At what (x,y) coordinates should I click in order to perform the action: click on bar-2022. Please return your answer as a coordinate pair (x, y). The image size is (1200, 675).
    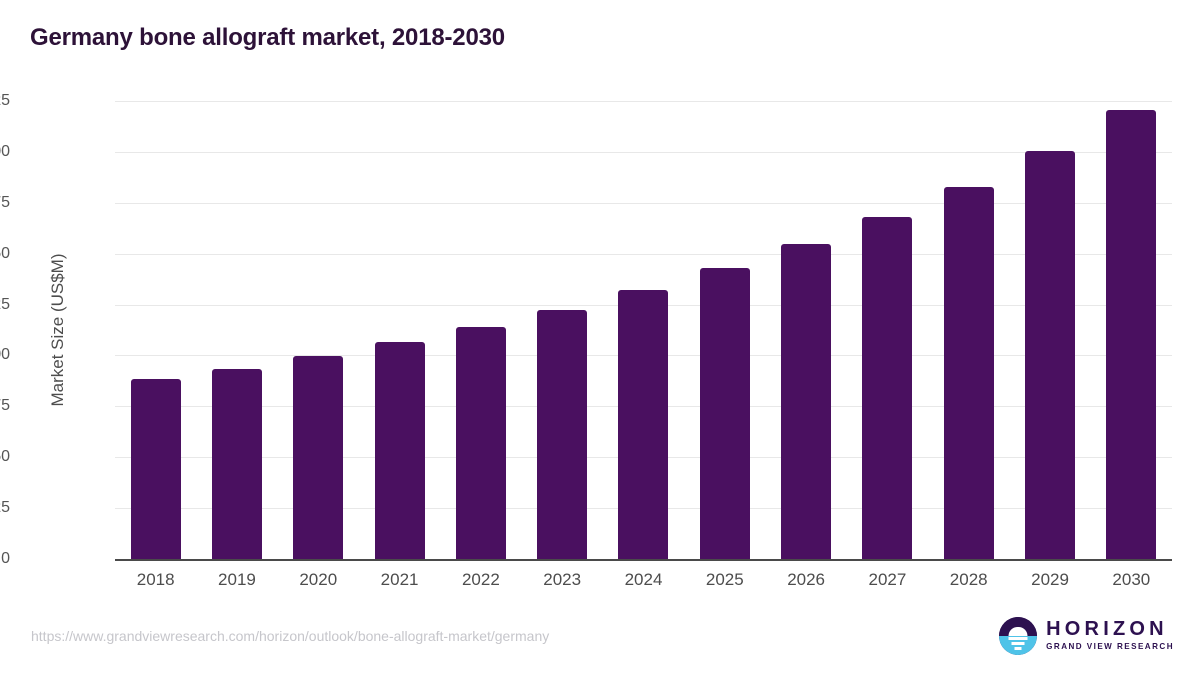
    Looking at the image, I should click on (480, 442).